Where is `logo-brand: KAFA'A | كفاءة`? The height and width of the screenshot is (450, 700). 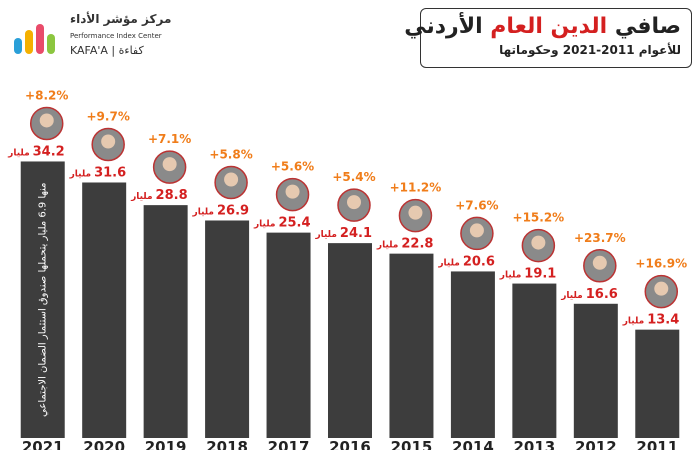
logo-brand: KAFA'A | كفاءة is located at coordinates (107, 50).